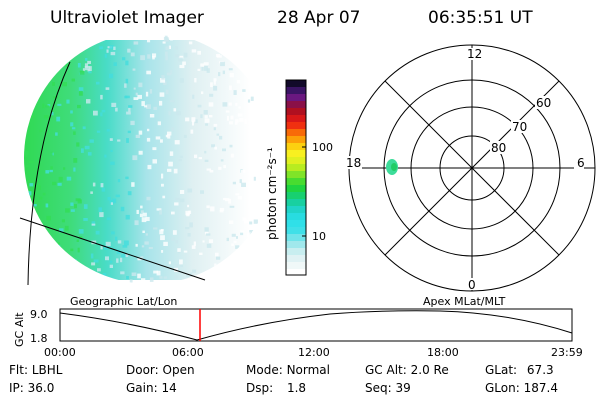 The width and height of the screenshot is (600, 400). Describe the element at coordinates (288, 370) in the screenshot. I see `status-mode: Mode: Normal` at that location.